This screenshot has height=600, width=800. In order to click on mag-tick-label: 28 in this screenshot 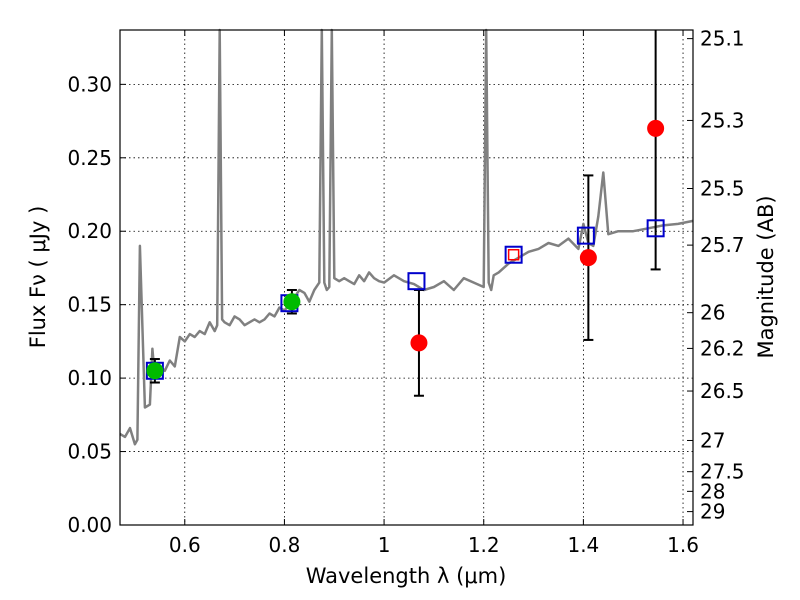, I will do `click(712, 491)`.